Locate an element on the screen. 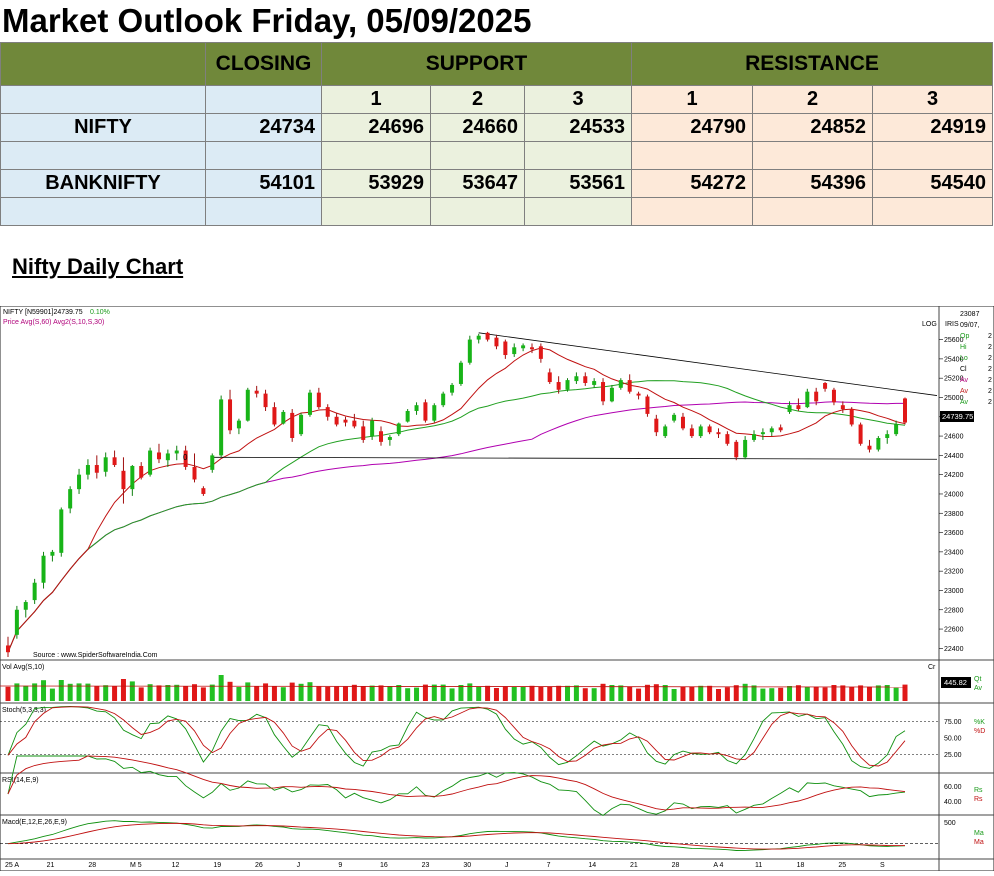 The height and width of the screenshot is (876, 994). y-tick-label: 24000 is located at coordinates (954, 494).